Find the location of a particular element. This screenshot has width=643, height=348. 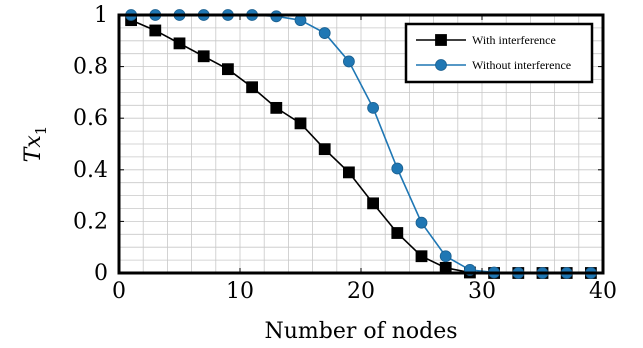

y-tick-label: 0.8 is located at coordinates (90, 67).